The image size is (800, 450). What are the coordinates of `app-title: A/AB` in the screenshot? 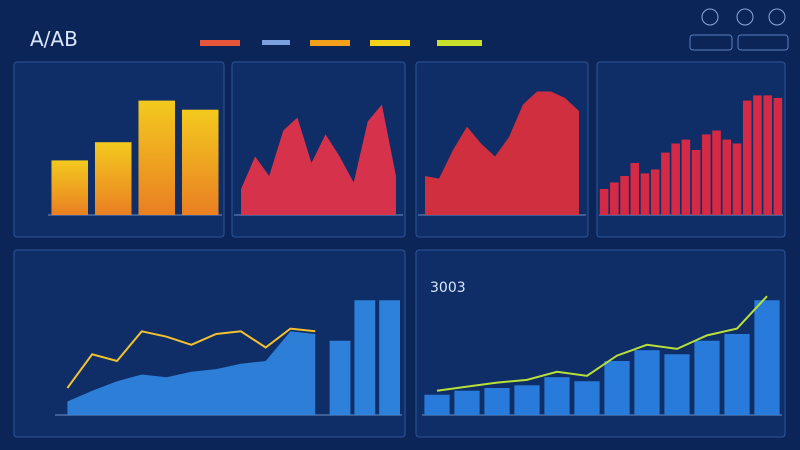 It's located at (54, 39).